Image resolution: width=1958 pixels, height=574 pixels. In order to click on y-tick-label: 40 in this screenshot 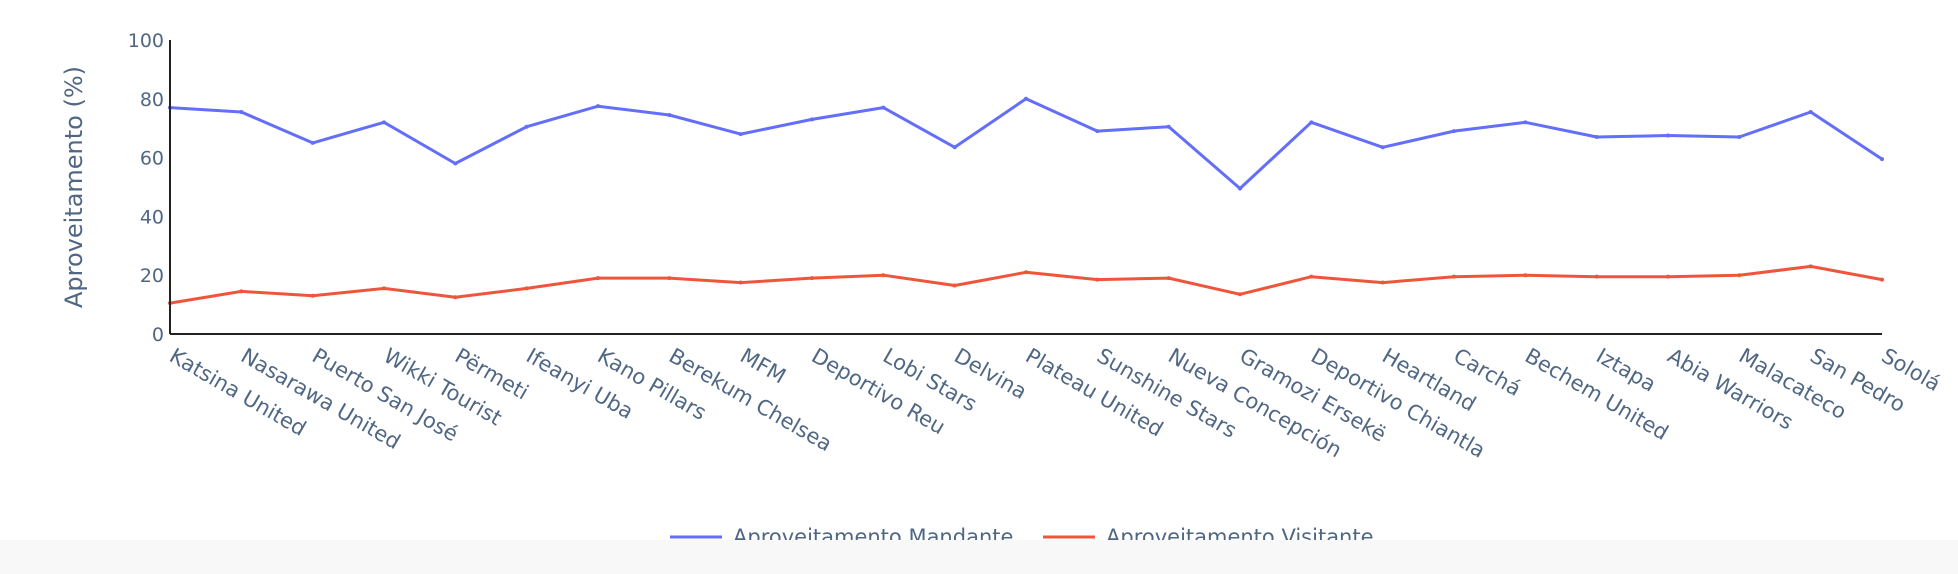, I will do `click(152, 217)`.